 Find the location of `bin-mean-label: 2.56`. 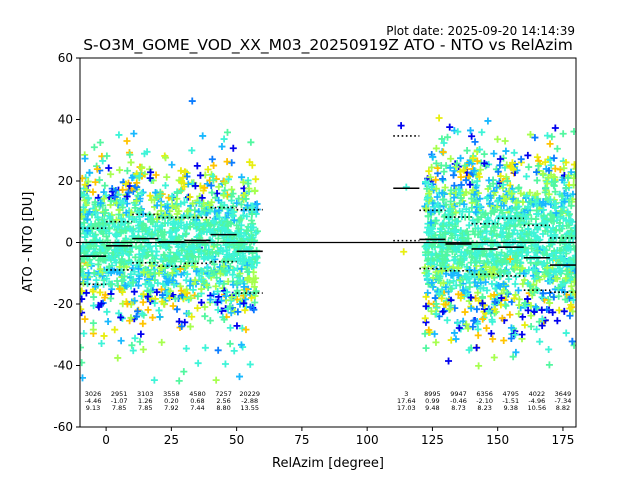

bin-mean-label: 2.56 is located at coordinates (223, 401).